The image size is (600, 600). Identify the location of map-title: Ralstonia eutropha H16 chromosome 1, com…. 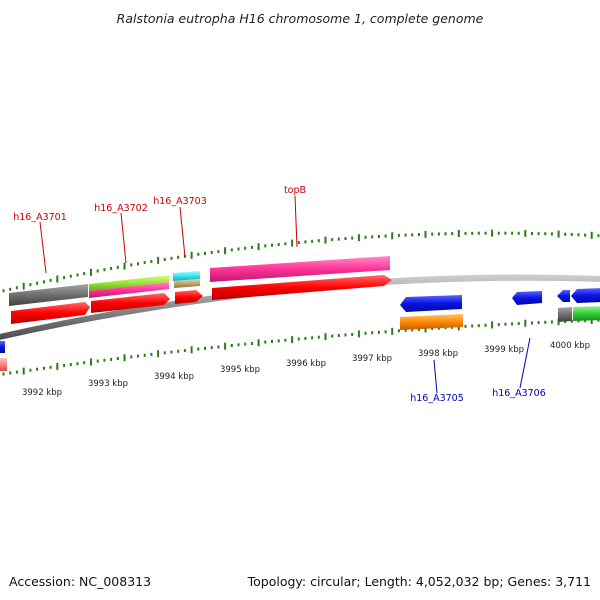
(300, 18).